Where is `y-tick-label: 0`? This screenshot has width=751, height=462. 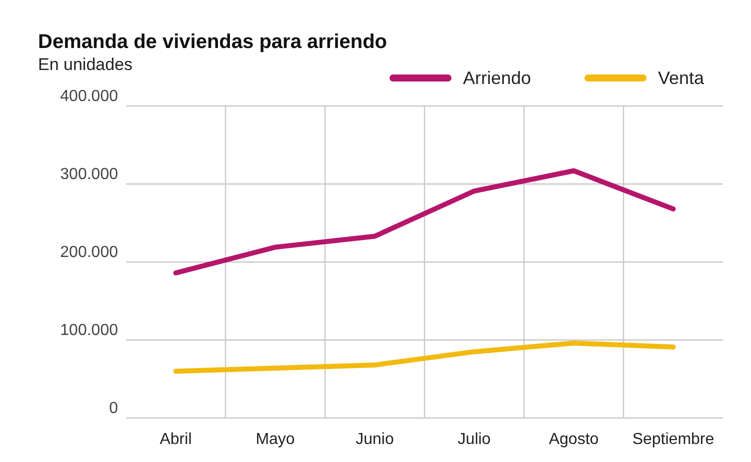 y-tick-label: 0 is located at coordinates (113, 409).